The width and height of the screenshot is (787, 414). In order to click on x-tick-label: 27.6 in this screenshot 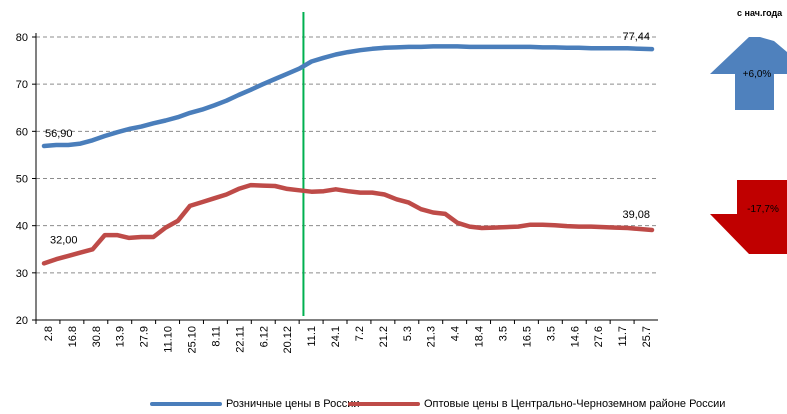, I will do `click(599, 336)`.